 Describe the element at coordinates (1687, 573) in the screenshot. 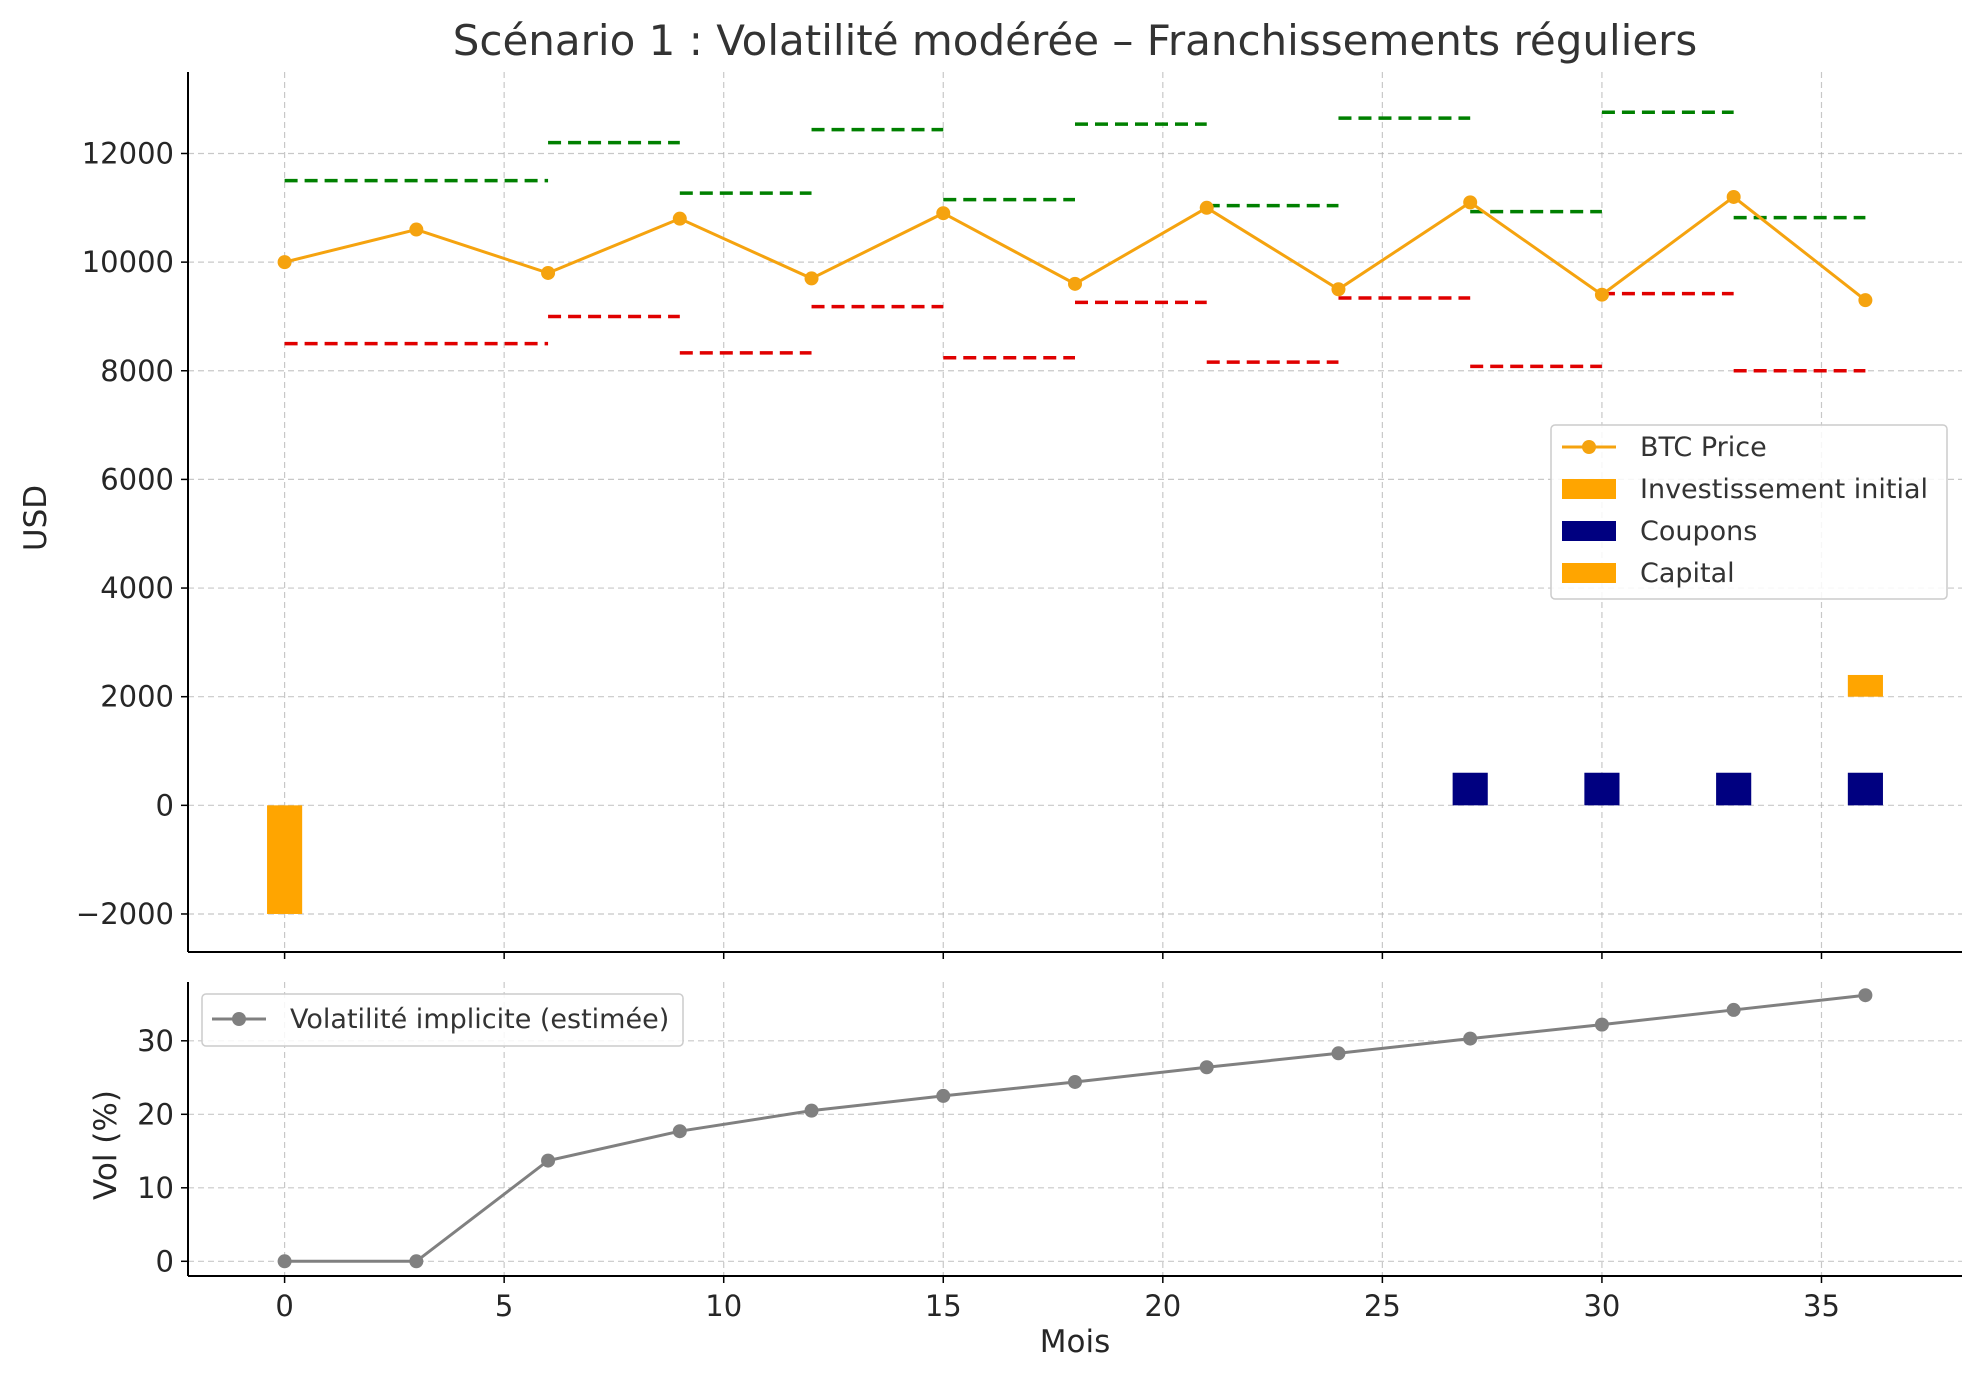

I see `legend-capital-label: Capital` at that location.